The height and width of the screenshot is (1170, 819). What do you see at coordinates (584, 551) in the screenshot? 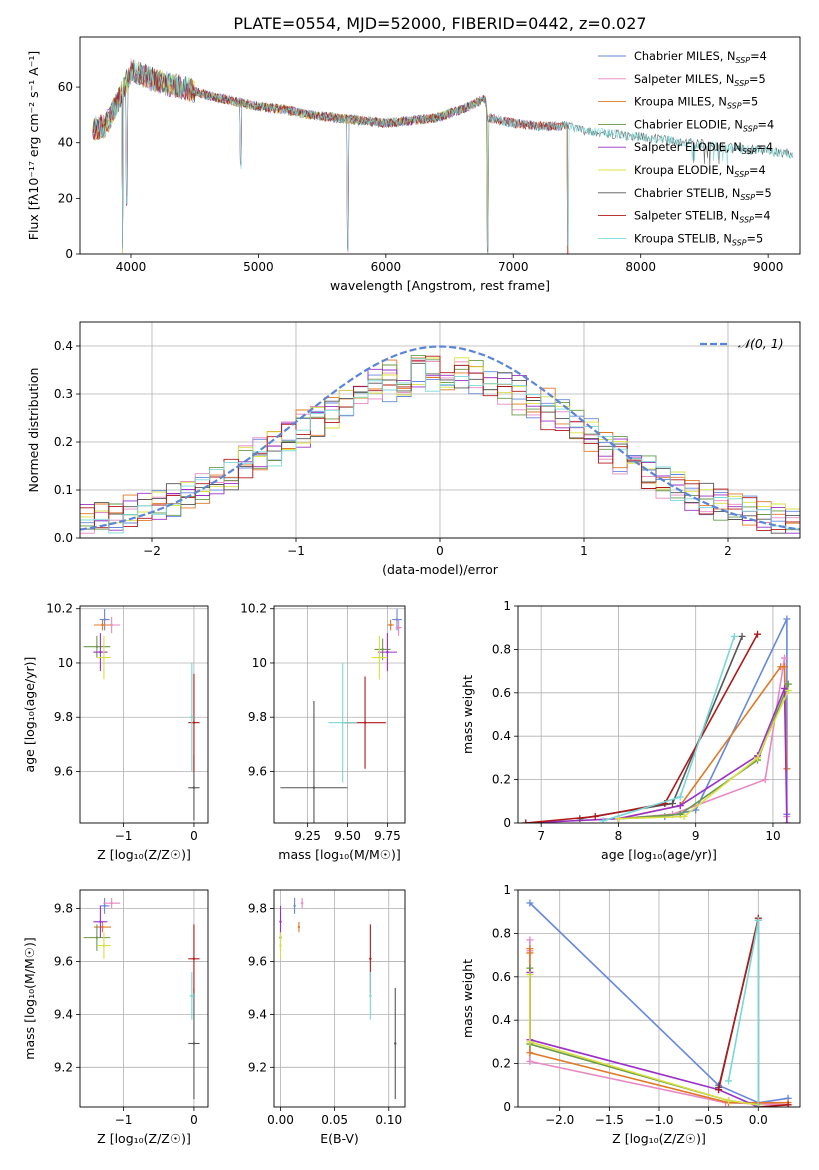
I see `residuals-x-tick-label: 1` at bounding box center [584, 551].